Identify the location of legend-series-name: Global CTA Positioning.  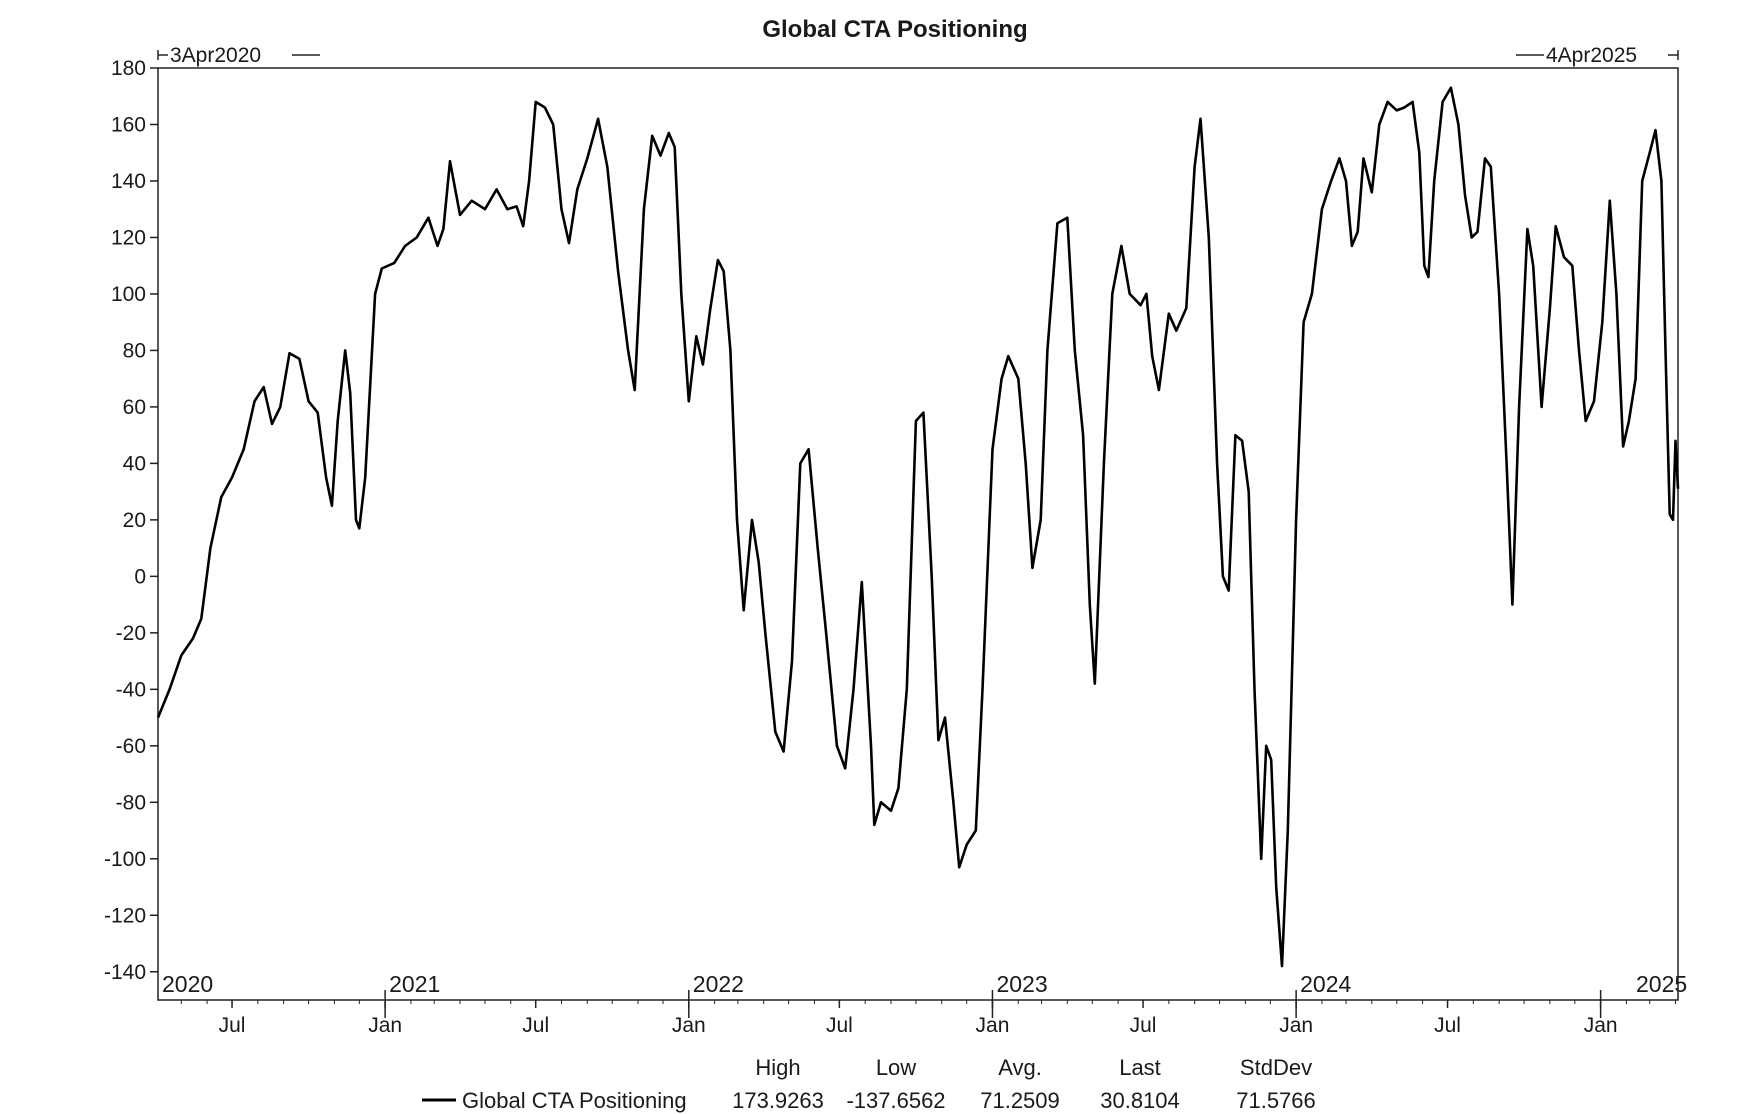
(574, 1100).